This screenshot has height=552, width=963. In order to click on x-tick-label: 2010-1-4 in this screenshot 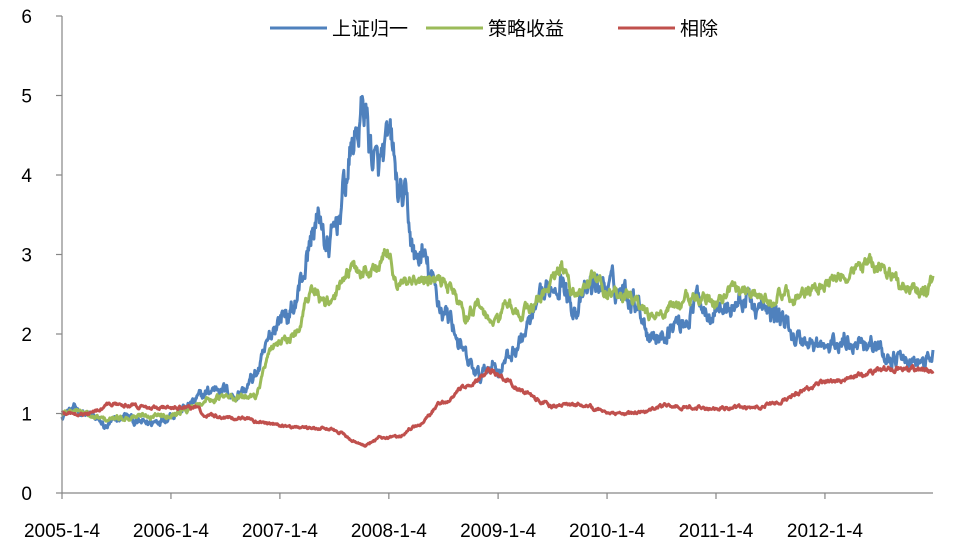, I will do `click(607, 531)`.